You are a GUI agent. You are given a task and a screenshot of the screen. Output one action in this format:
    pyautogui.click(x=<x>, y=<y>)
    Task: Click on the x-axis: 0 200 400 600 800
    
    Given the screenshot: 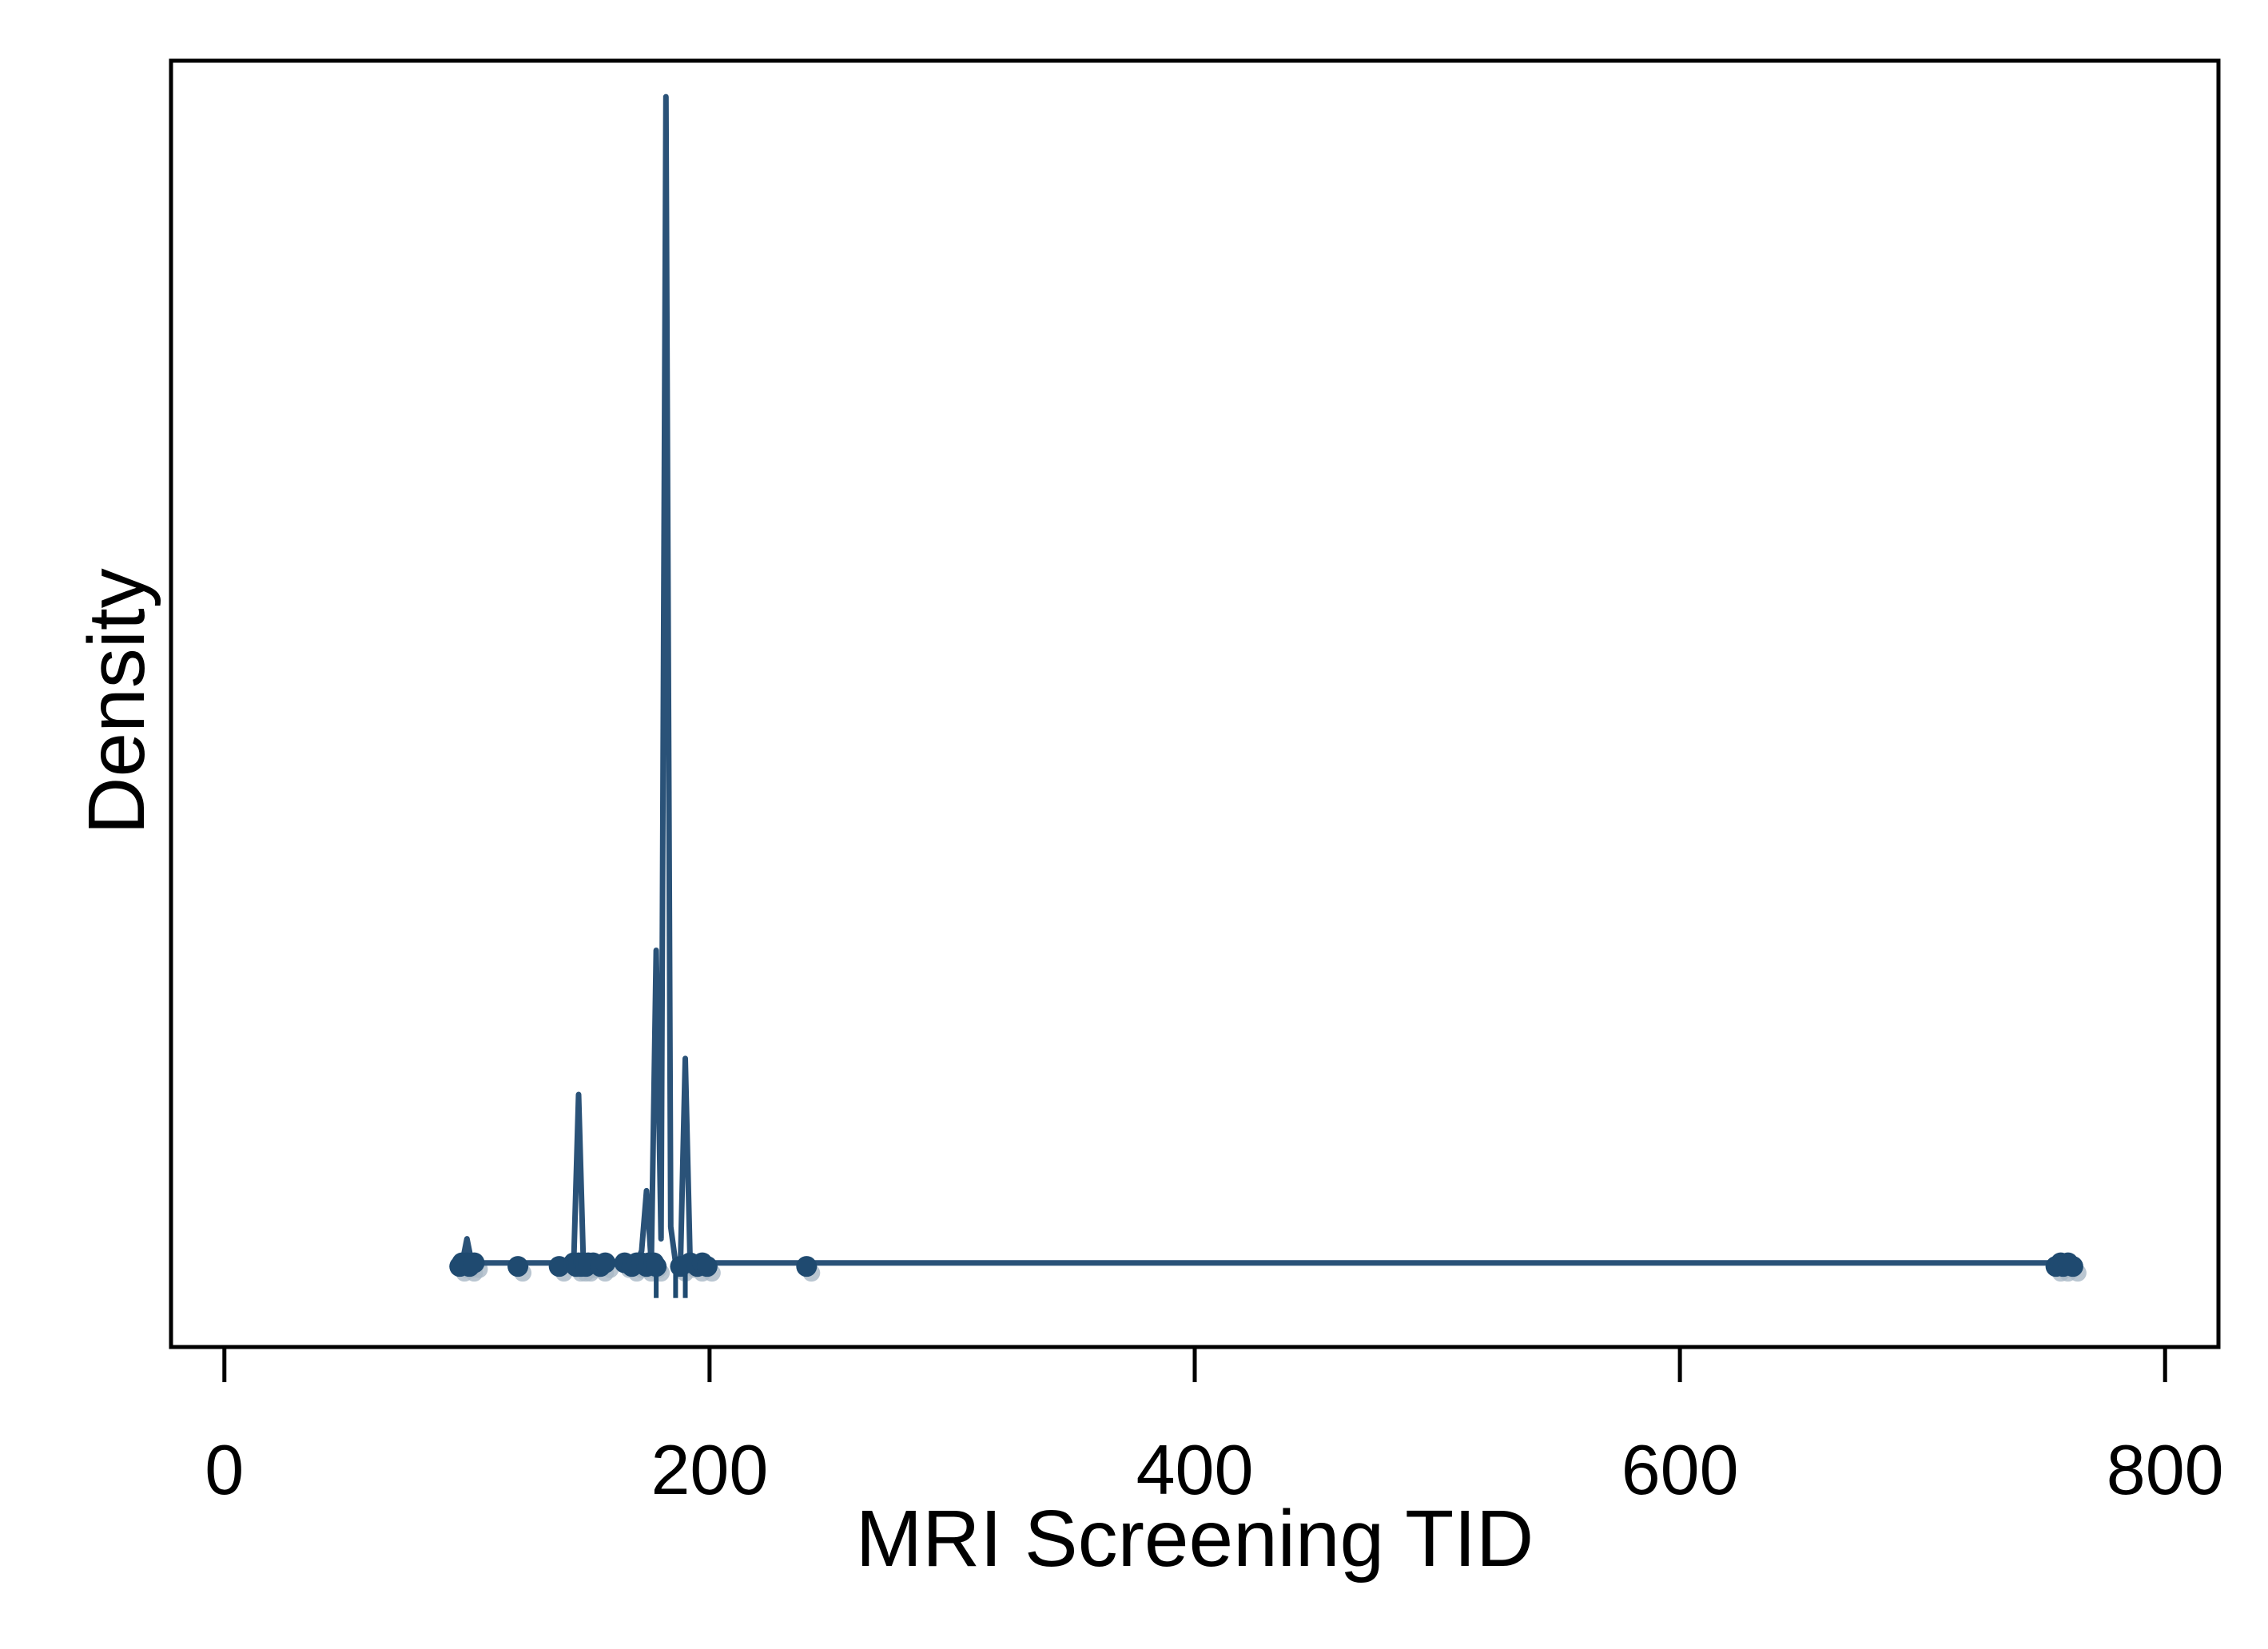 What is the action you would take?
    pyautogui.click(x=1197, y=1427)
    